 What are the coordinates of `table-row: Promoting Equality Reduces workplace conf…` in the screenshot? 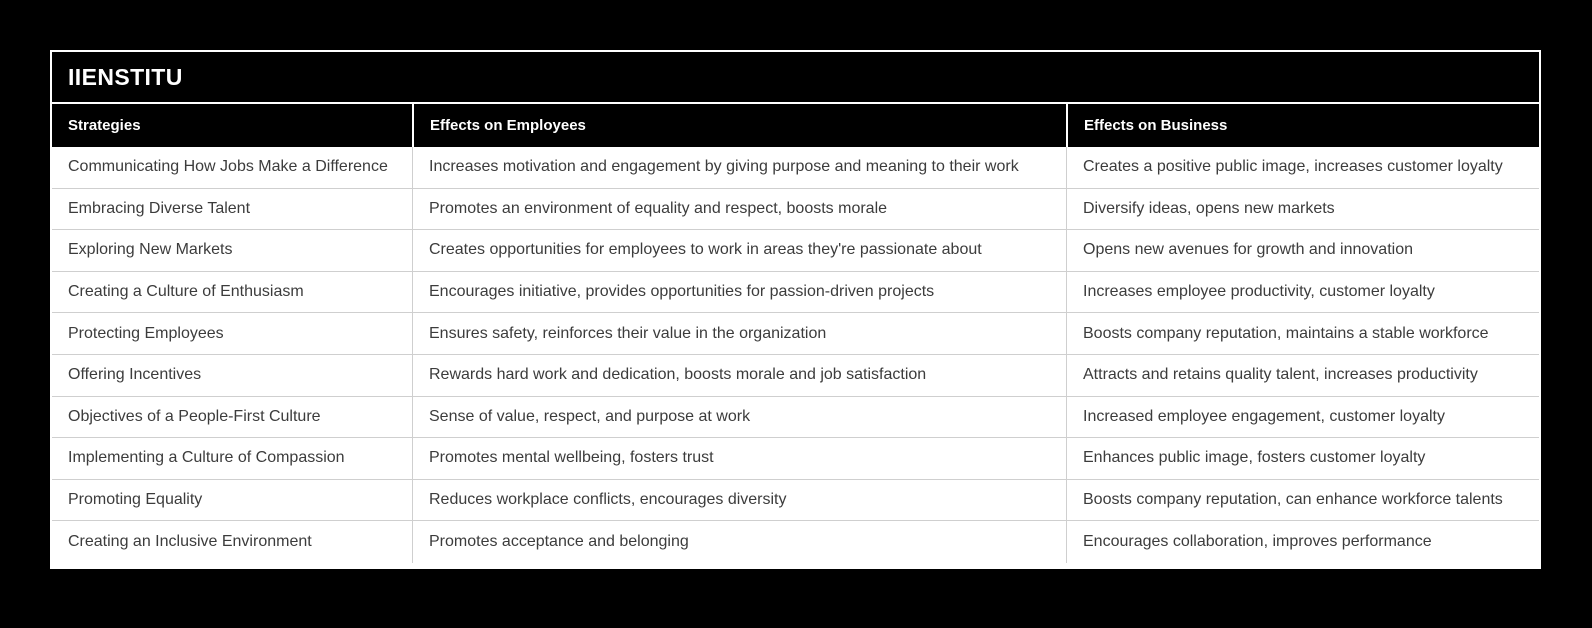 It's located at (795, 500).